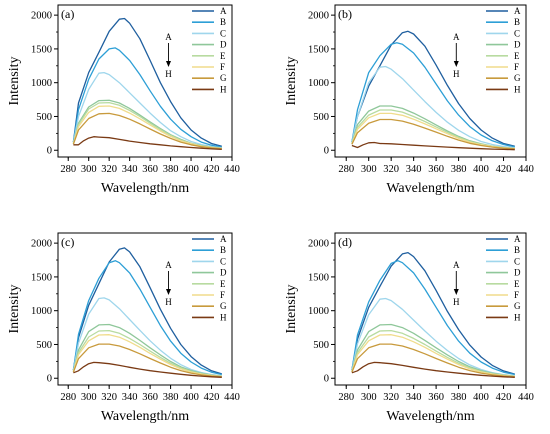  I want to click on panel-label: (a), so click(67, 14).